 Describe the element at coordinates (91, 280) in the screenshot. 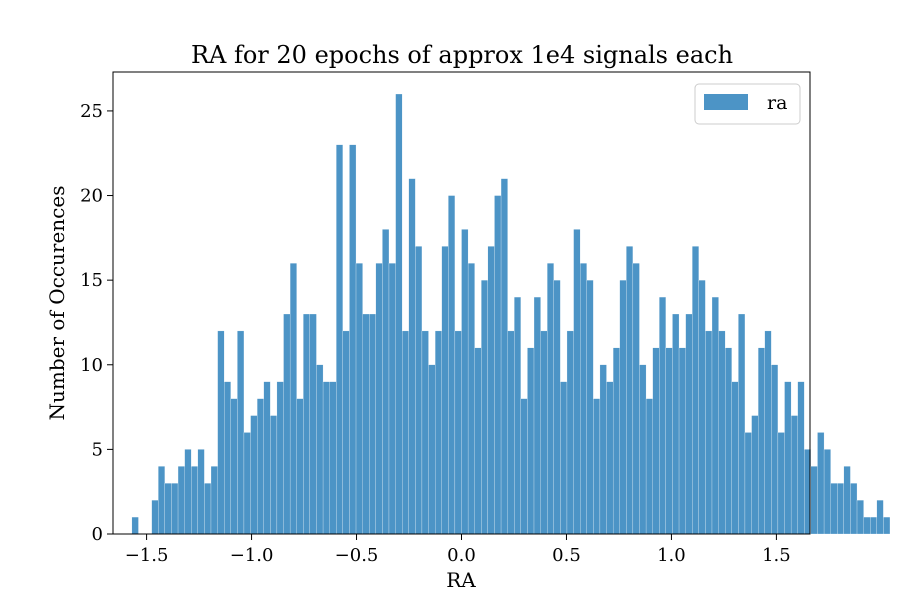

I see `y-tick-label: 15` at that location.